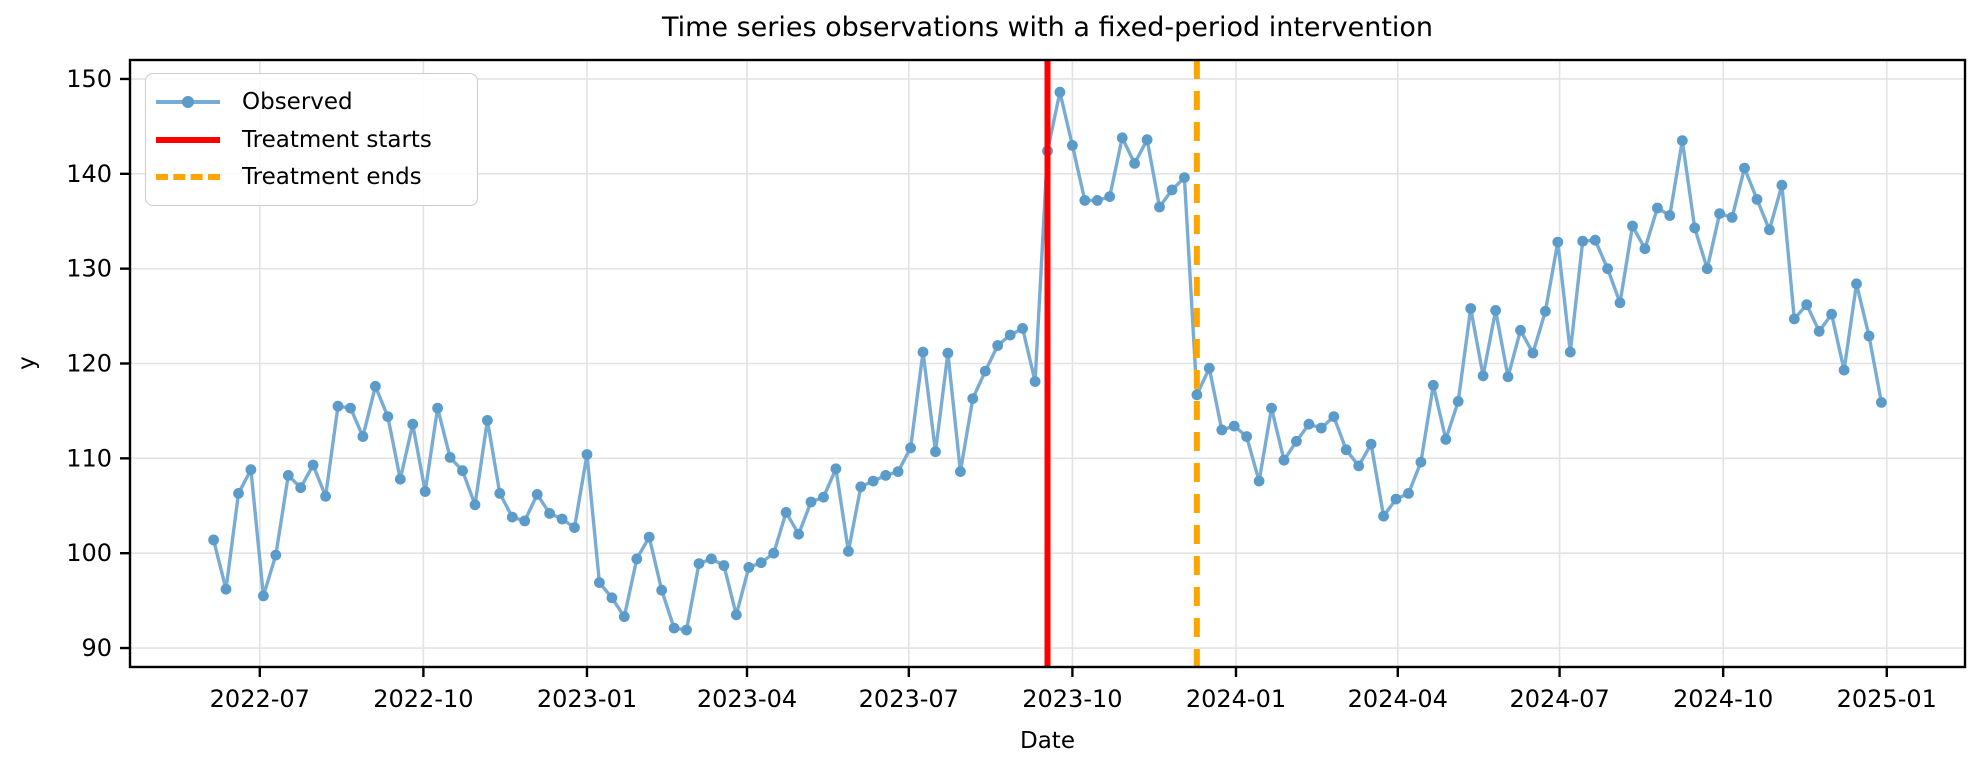 The image size is (1979, 781). Describe the element at coordinates (1398, 699) in the screenshot. I see `x-tick-label: 2024-04` at that location.